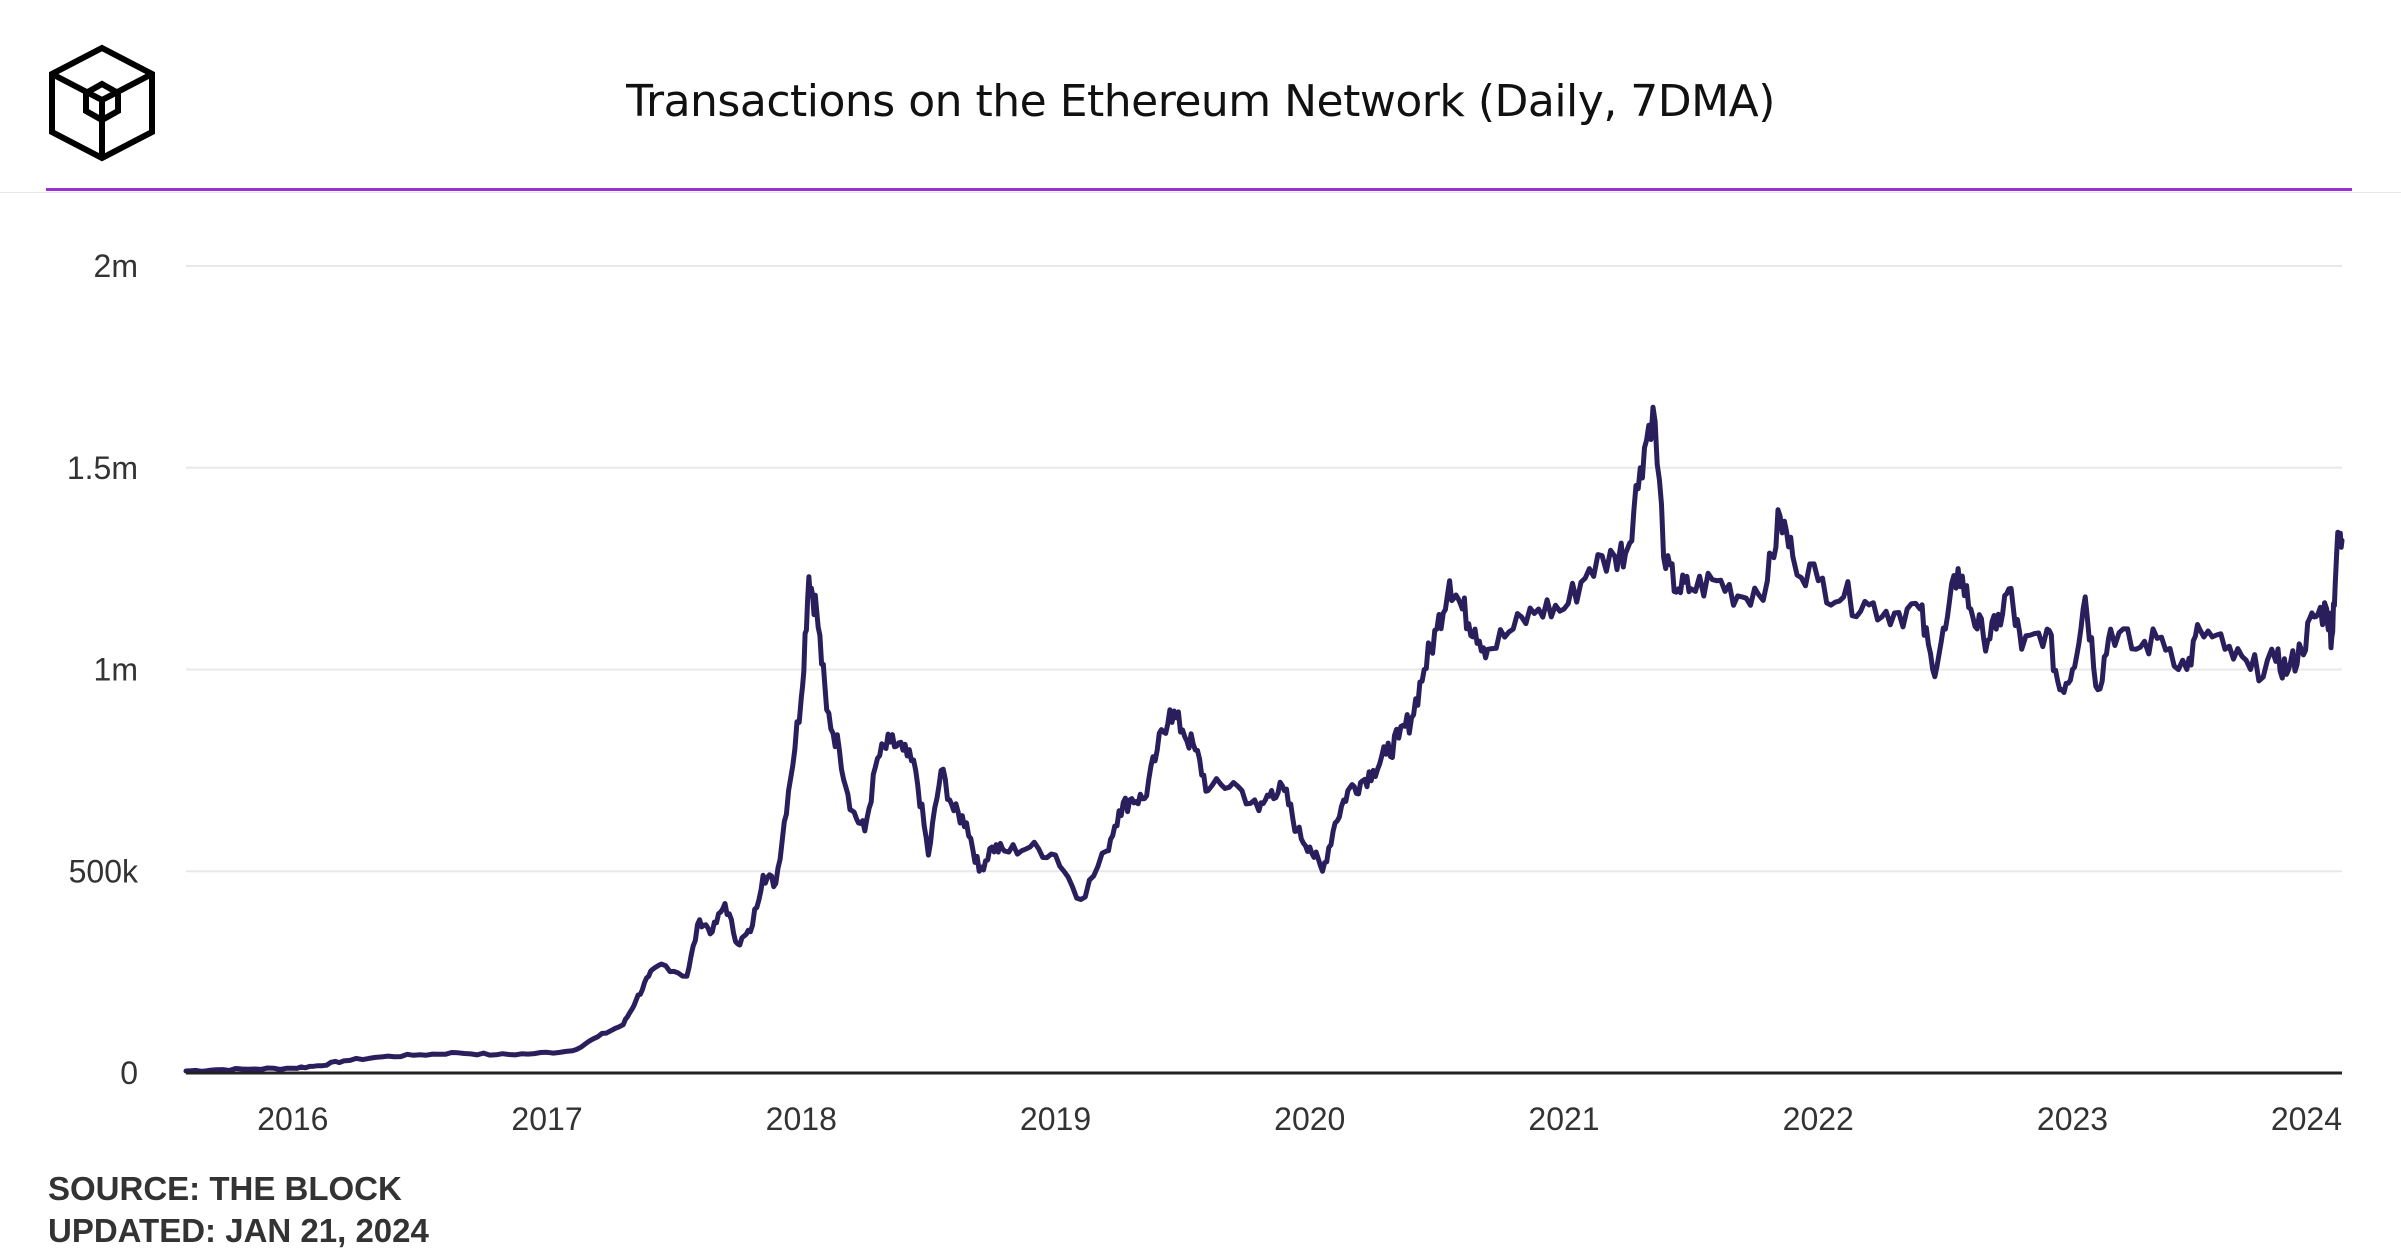 The height and width of the screenshot is (1260, 2401). Describe the element at coordinates (238, 1210) in the screenshot. I see `chart-footer: SOURCE: THE BLOCK UPDATED: JAN 21, 2024` at that location.